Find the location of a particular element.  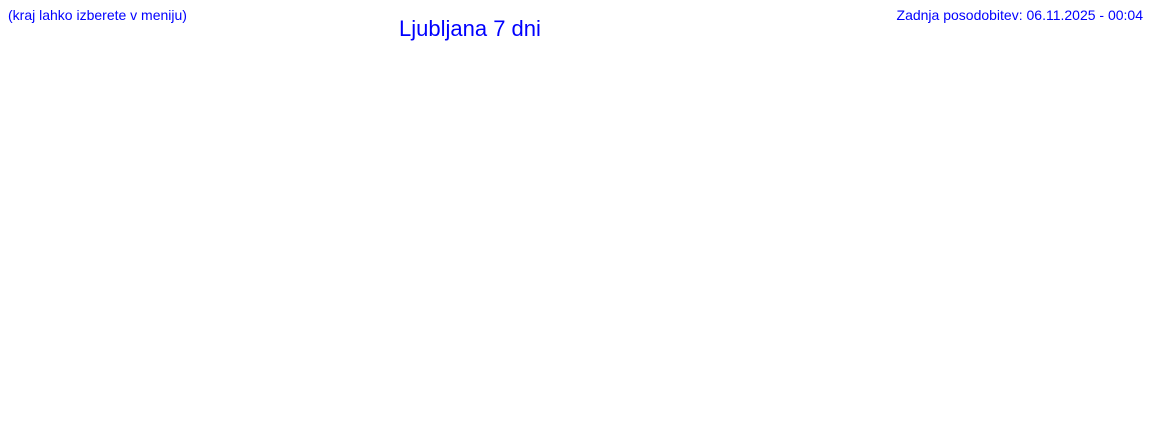

cloud-height-tick-label: 3.5 is located at coordinates (1113, 285).